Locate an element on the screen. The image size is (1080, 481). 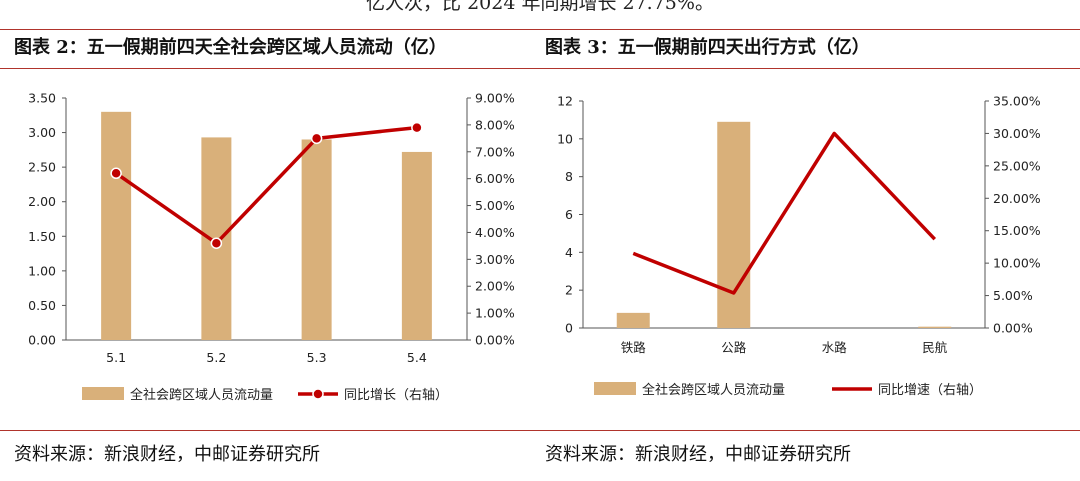
right-tick-label: 3.00% is located at coordinates (495, 259).